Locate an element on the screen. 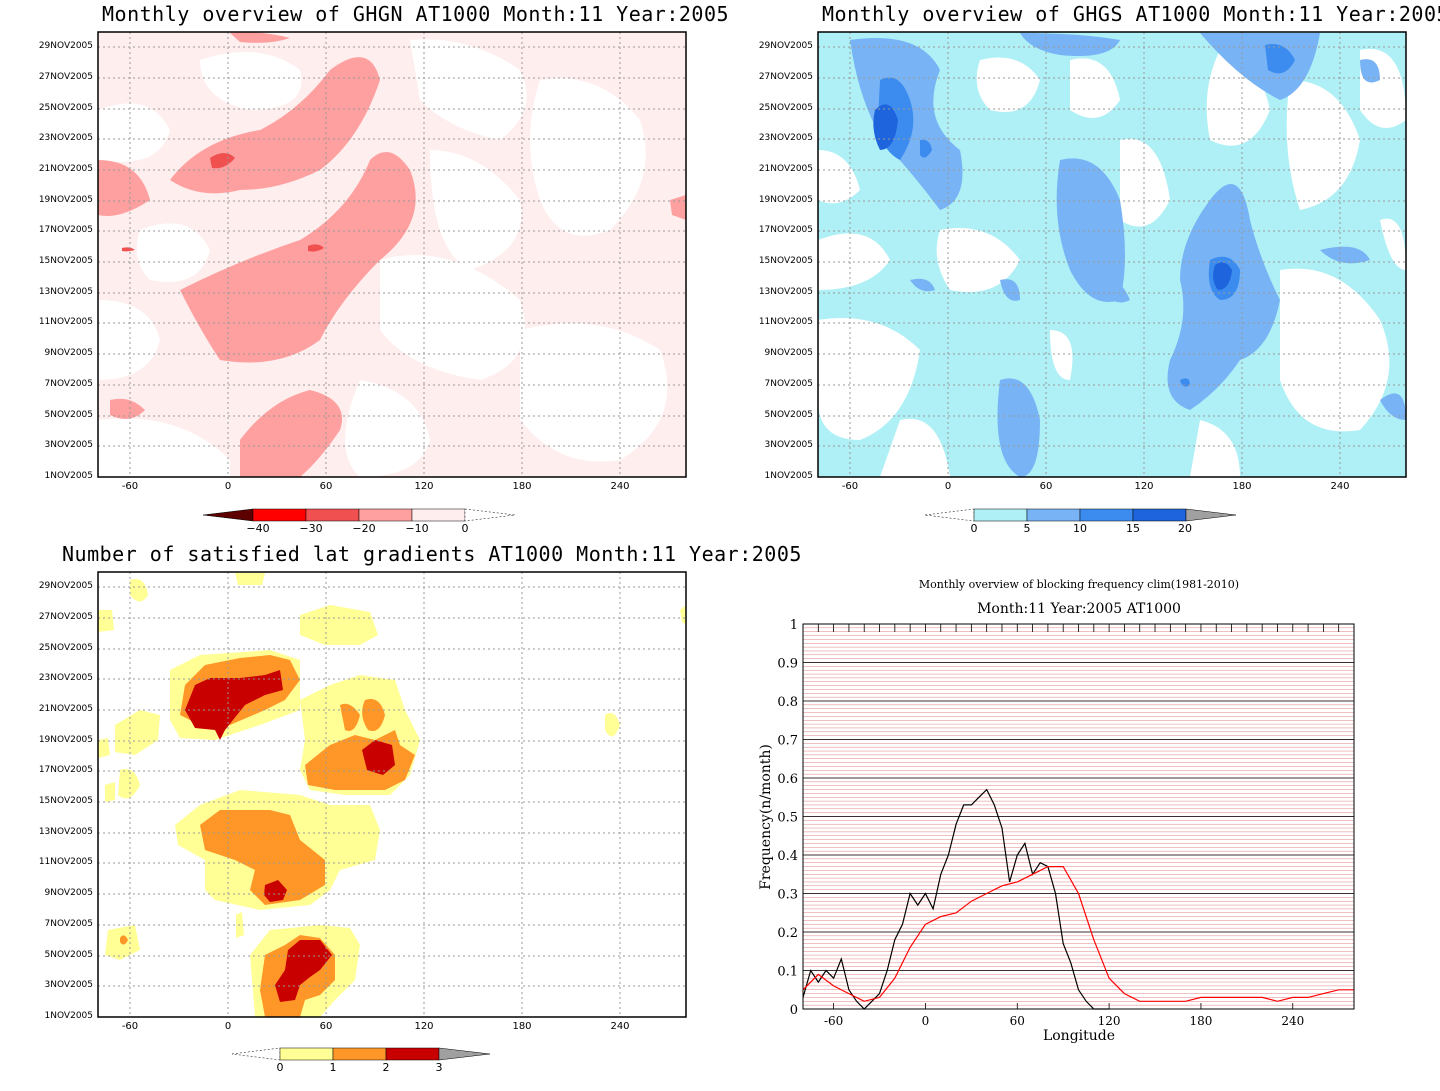 This screenshot has height=1091, width=1440. y-tick-label: 0.1 is located at coordinates (787, 972).